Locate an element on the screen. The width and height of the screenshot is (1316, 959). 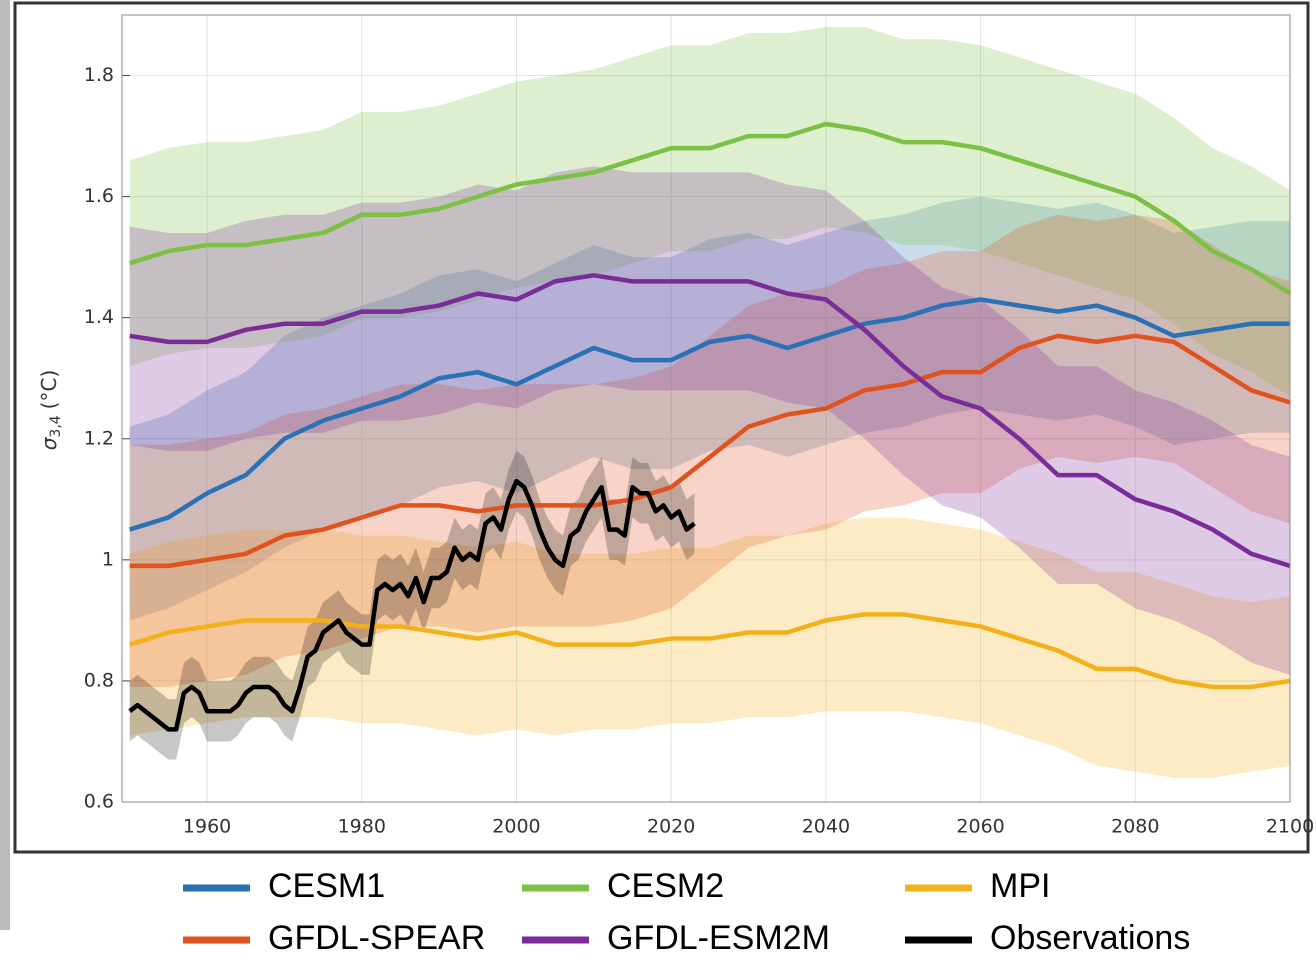
x-tick-label: 2040 is located at coordinates (826, 827).